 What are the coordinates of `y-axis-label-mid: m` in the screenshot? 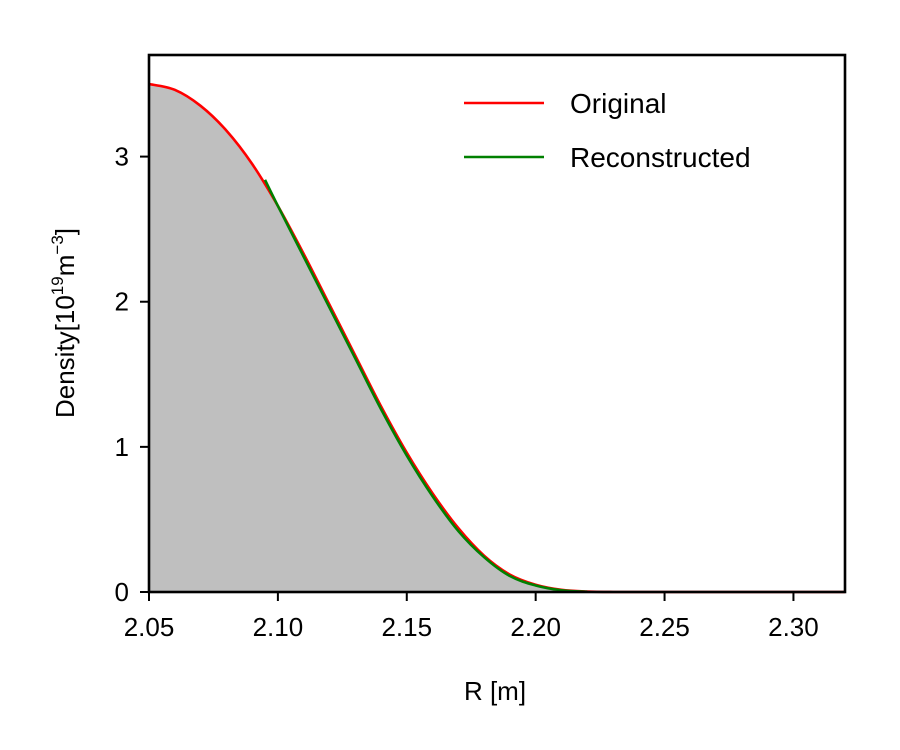 It's located at (65, 266).